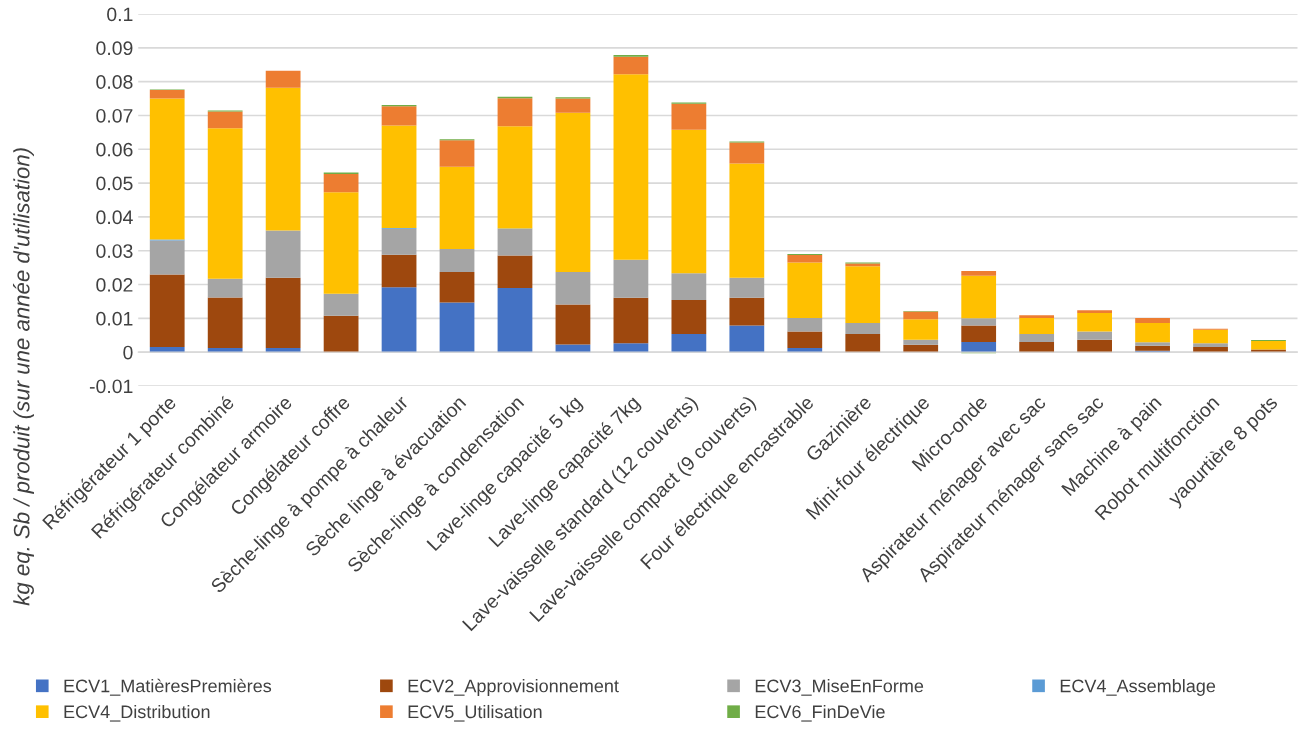 This screenshot has height=738, width=1304. I want to click on y-tick-label: 0.08, so click(114, 82).